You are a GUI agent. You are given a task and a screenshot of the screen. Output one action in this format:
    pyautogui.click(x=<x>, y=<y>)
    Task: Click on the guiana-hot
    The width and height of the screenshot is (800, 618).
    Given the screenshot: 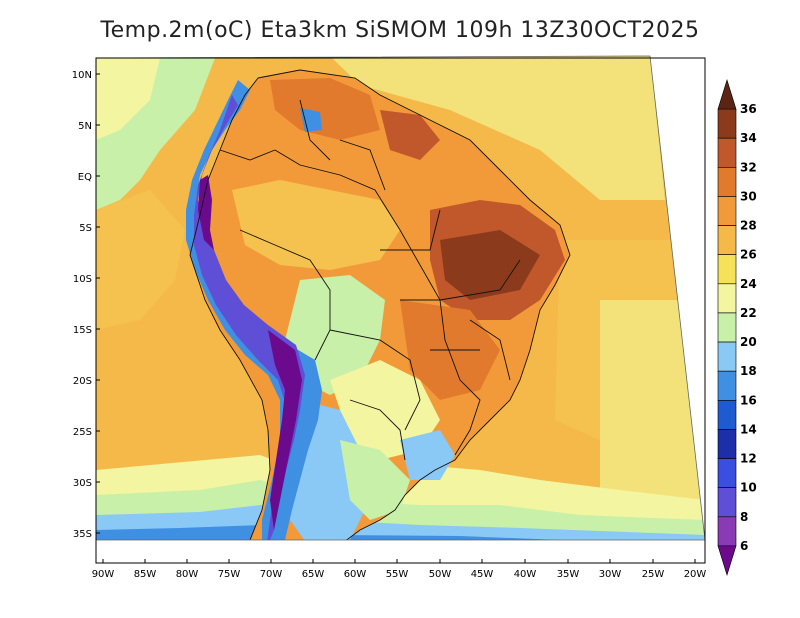 What is the action you would take?
    pyautogui.click(x=410, y=135)
    